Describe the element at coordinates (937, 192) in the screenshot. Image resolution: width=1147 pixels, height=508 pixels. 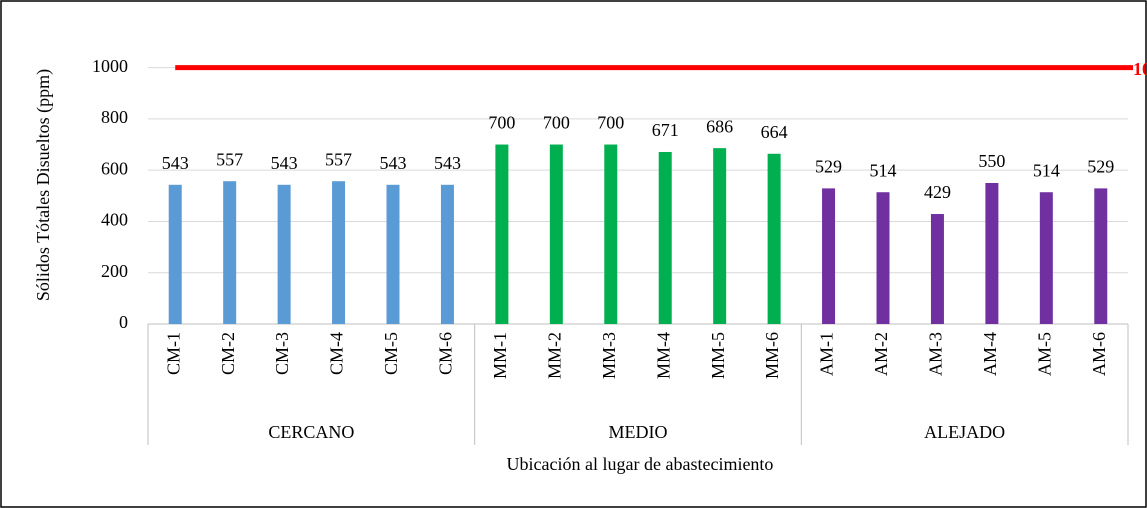
I see `data-label: 429` at that location.